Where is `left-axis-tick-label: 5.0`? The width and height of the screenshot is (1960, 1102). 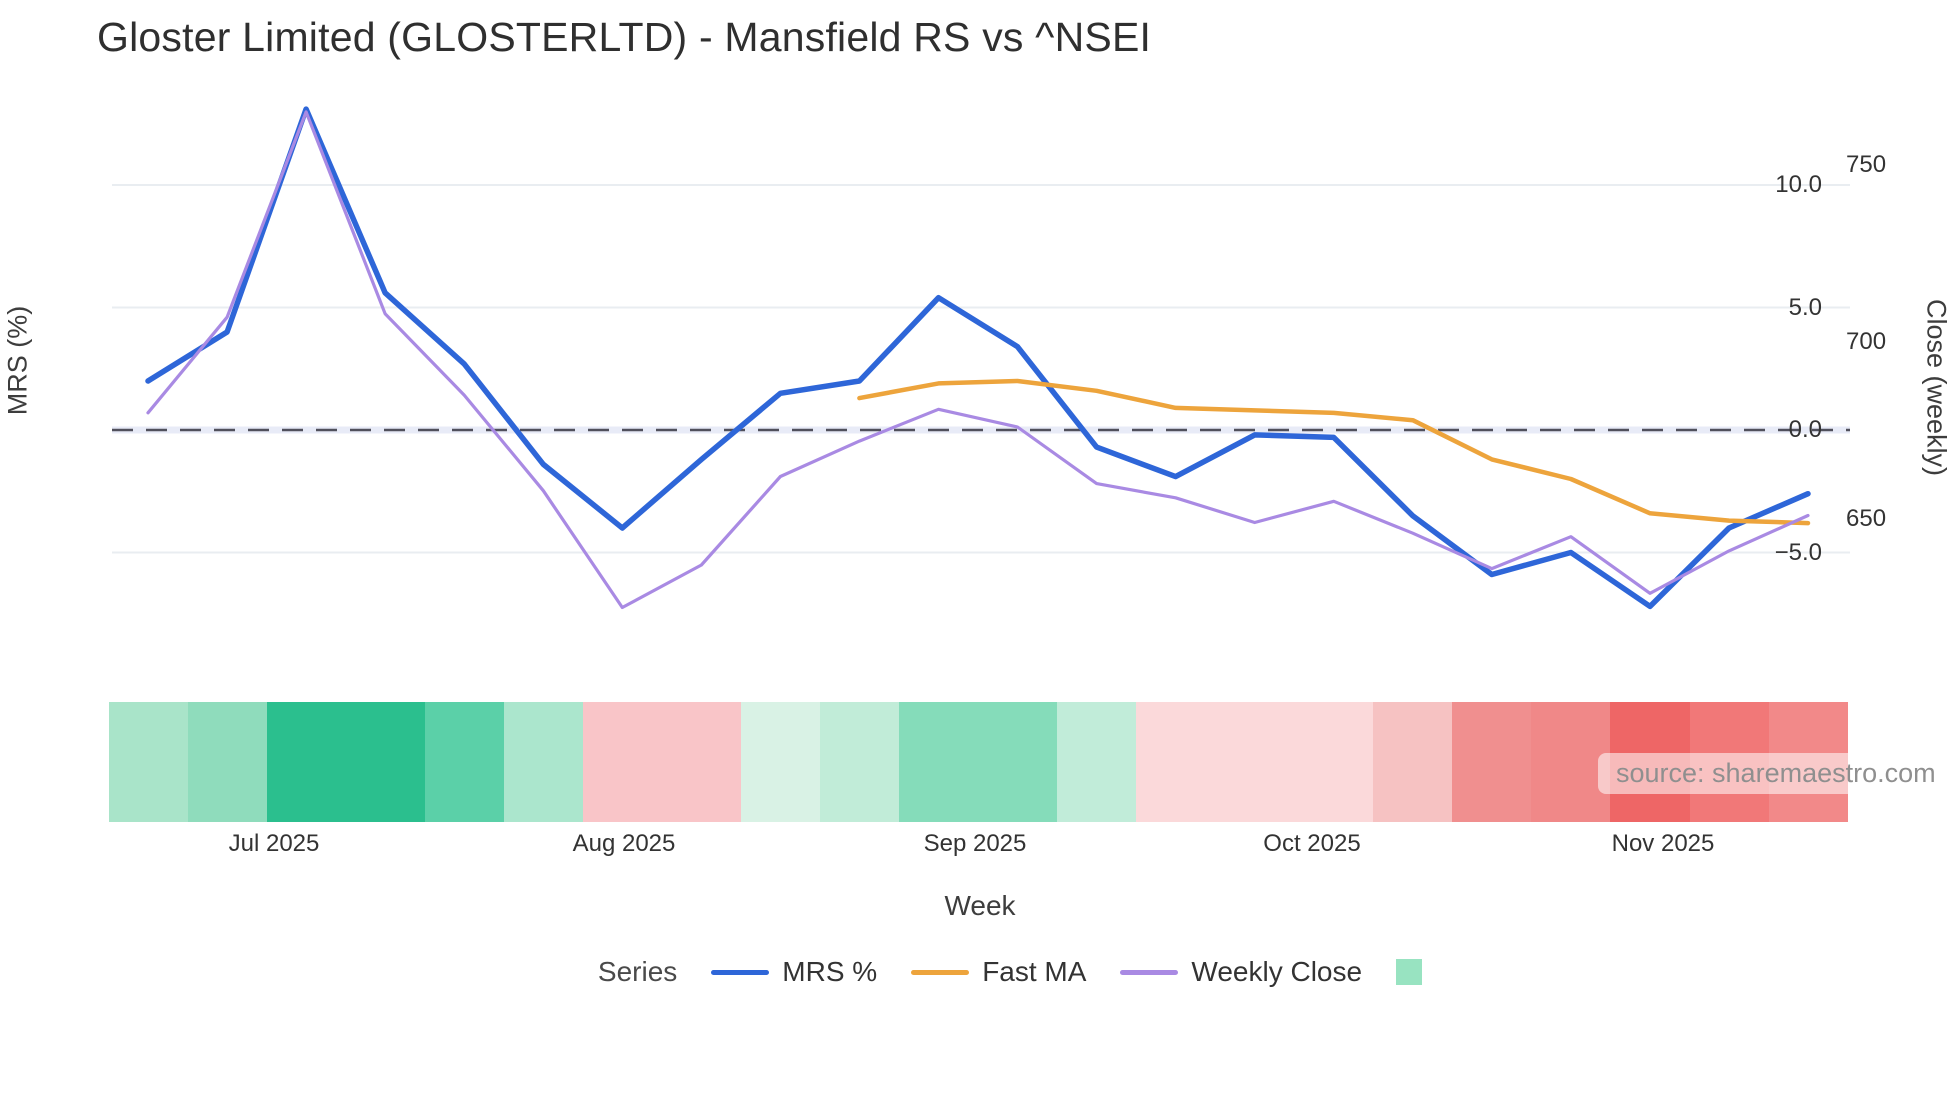
left-axis-tick-label: 5.0 is located at coordinates (1805, 307).